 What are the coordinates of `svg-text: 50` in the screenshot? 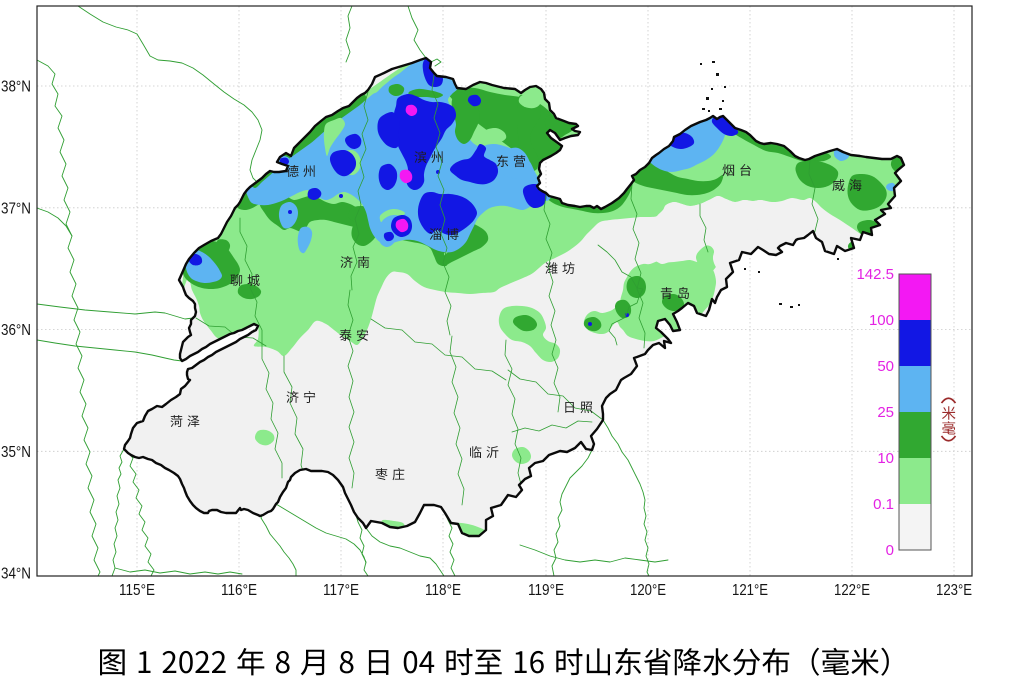 It's located at (885, 366).